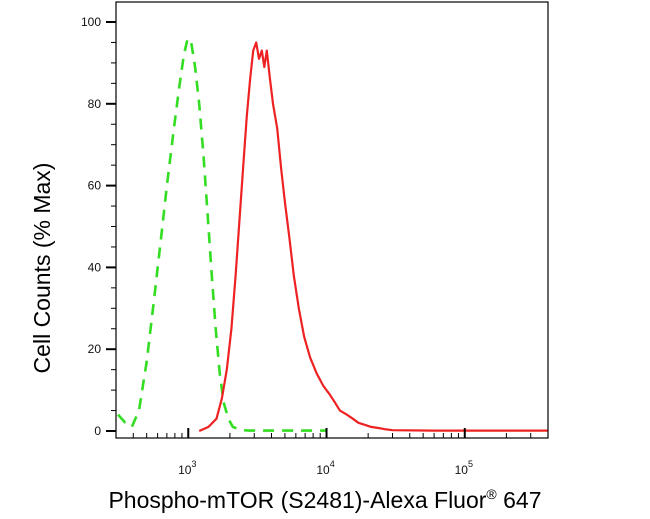  I want to click on x-axis-title-main: Phospho-mTOR (S2481)-Alexa Fluor, so click(297, 500).